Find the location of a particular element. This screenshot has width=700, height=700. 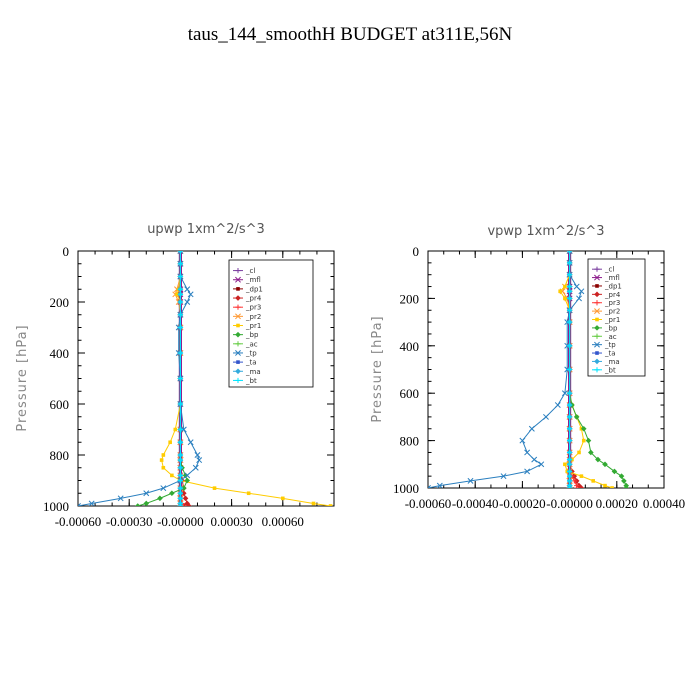

legend-label-bp: _bp is located at coordinates (252, 335).